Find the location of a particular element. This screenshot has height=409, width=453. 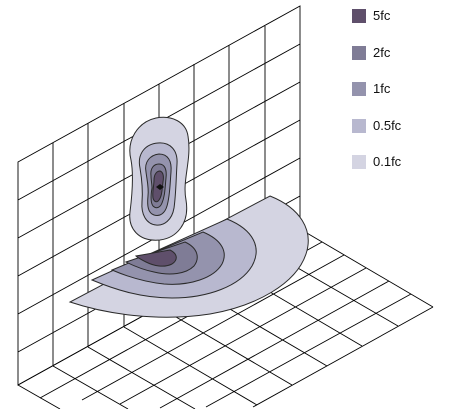

legend-label: 0.1fc is located at coordinates (387, 161).